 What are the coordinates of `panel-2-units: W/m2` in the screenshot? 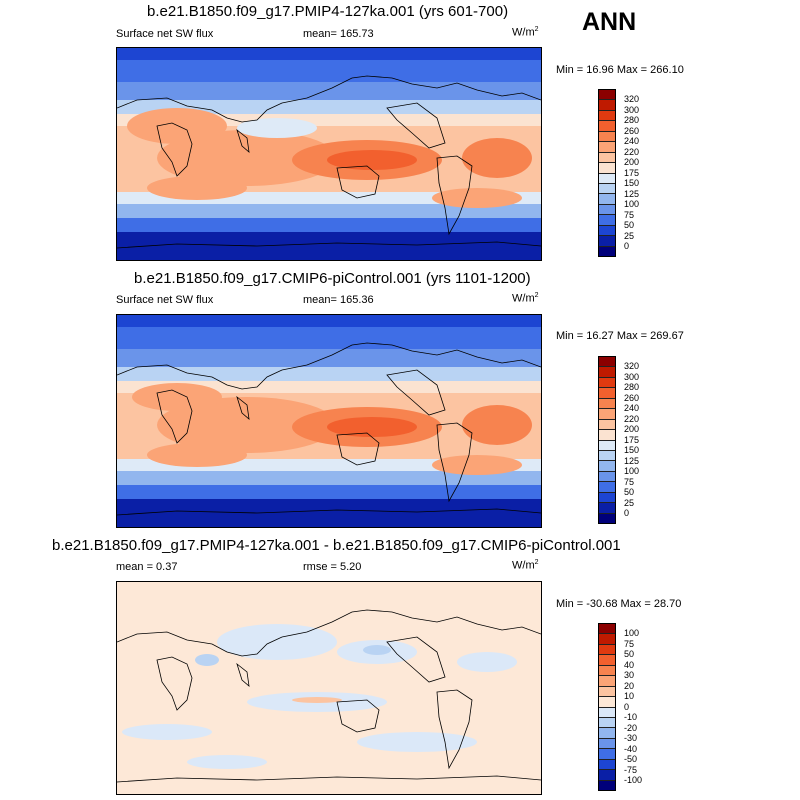 It's located at (525, 298).